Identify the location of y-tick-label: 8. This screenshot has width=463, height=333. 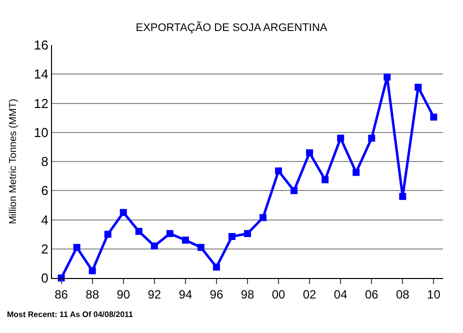
(44, 162).